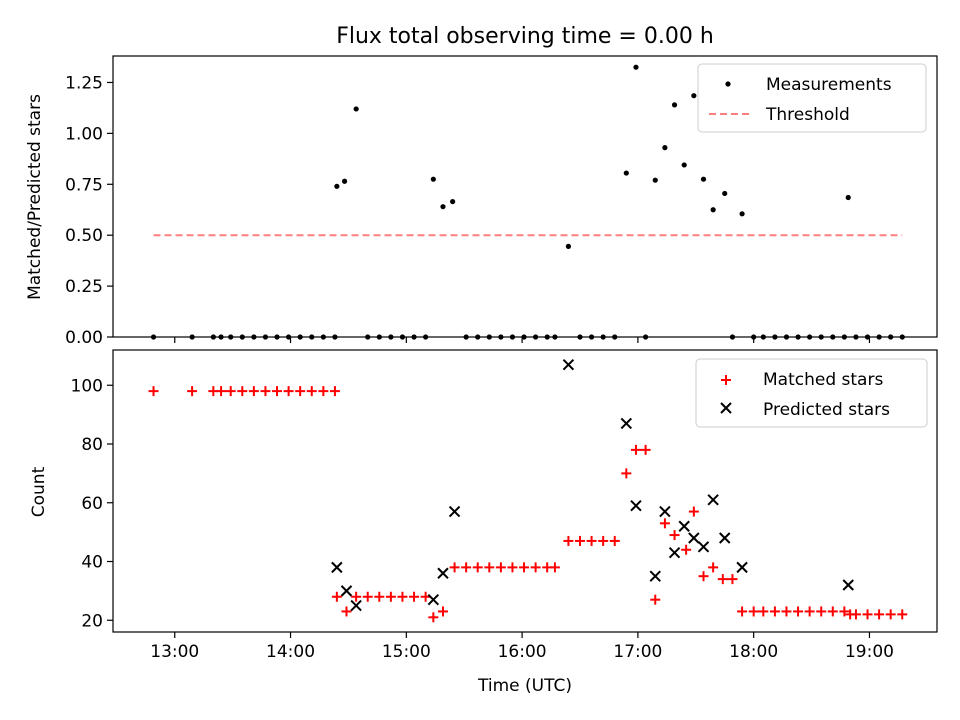  I want to click on legend-measurements-marker, so click(728, 84).